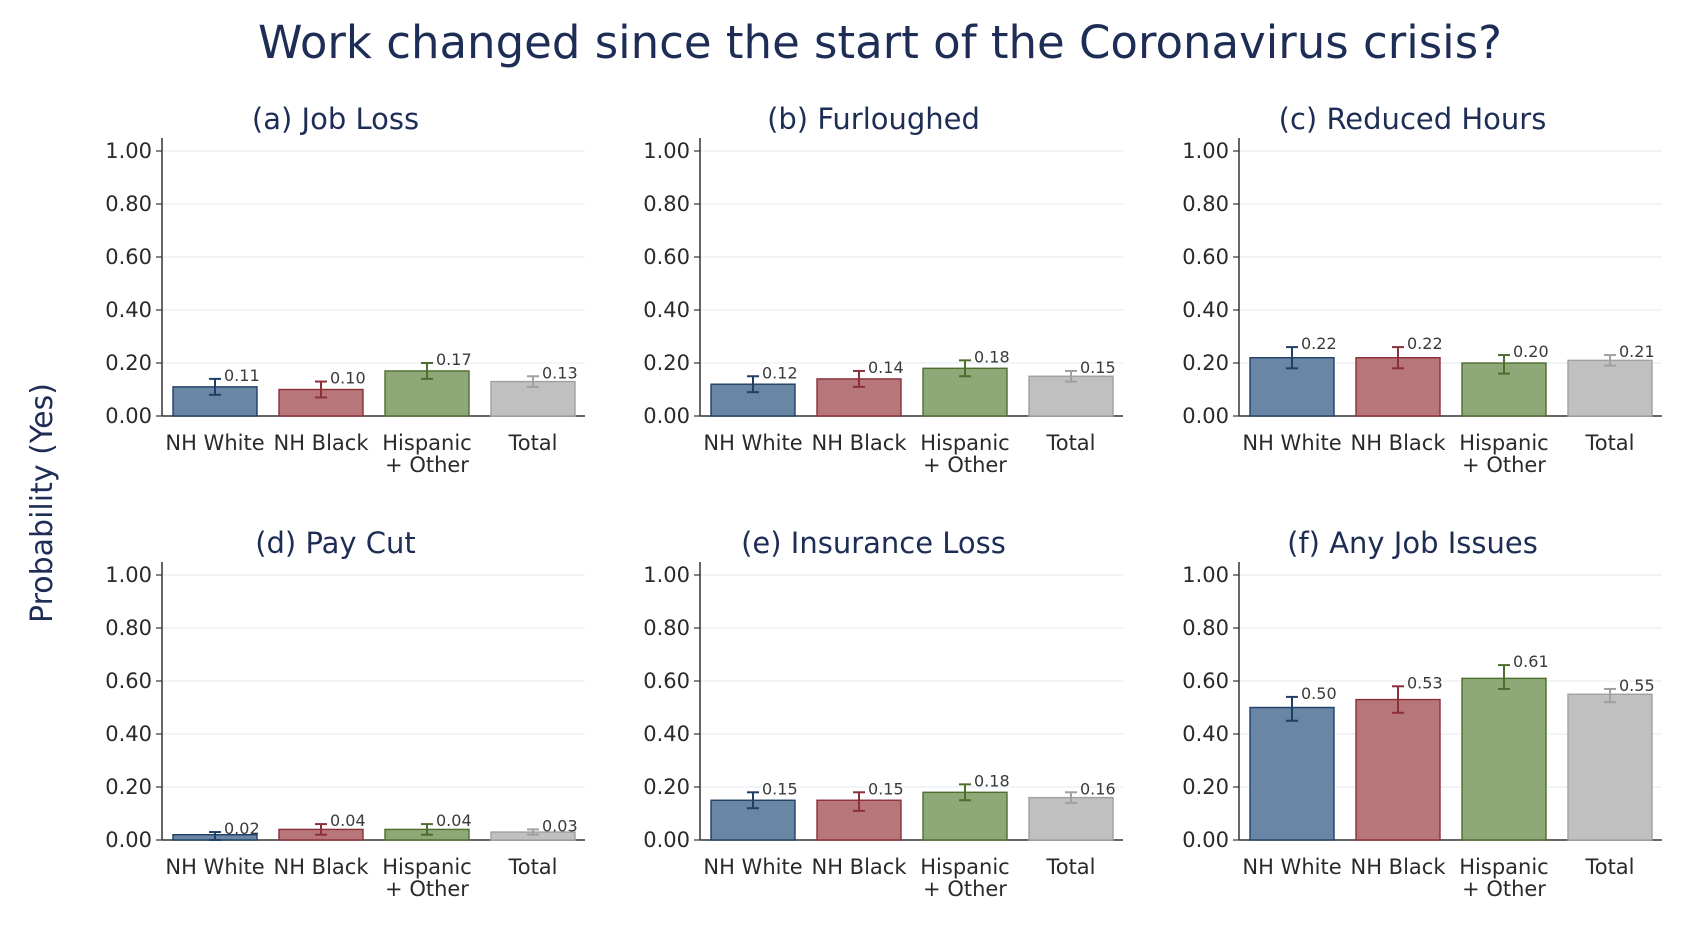  I want to click on data-label: 0.10, so click(348, 378).